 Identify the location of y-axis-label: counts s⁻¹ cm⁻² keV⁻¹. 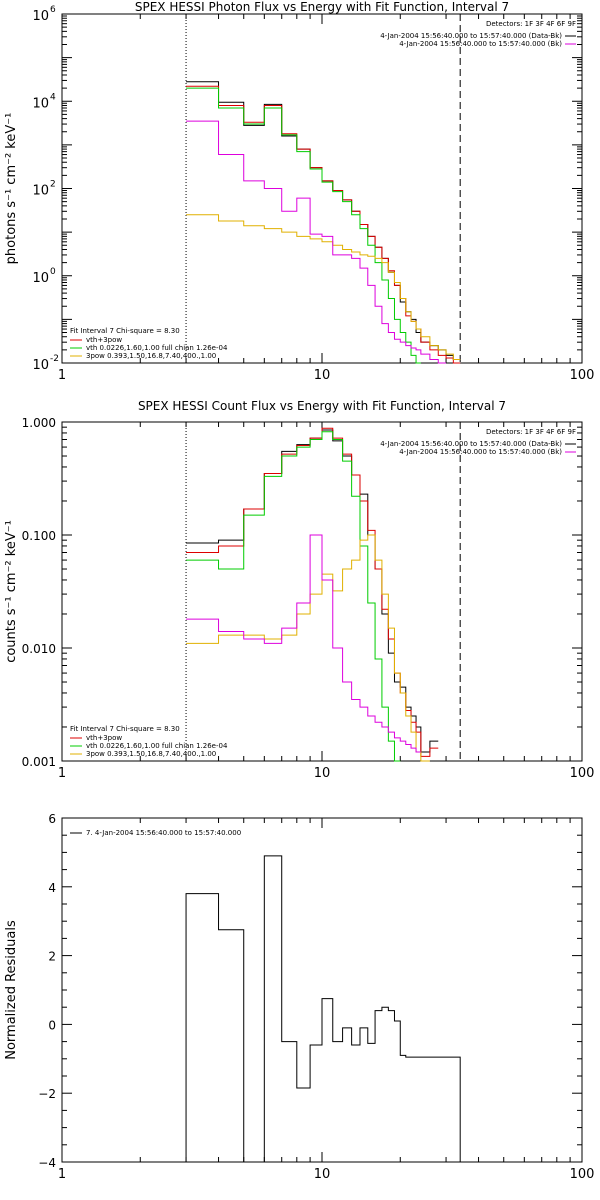
(11, 591).